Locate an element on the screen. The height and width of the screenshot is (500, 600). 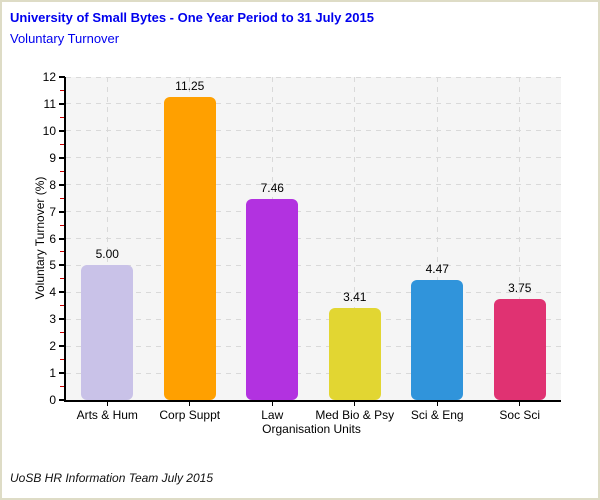
y-tick-label: 10 is located at coordinates (49, 130).